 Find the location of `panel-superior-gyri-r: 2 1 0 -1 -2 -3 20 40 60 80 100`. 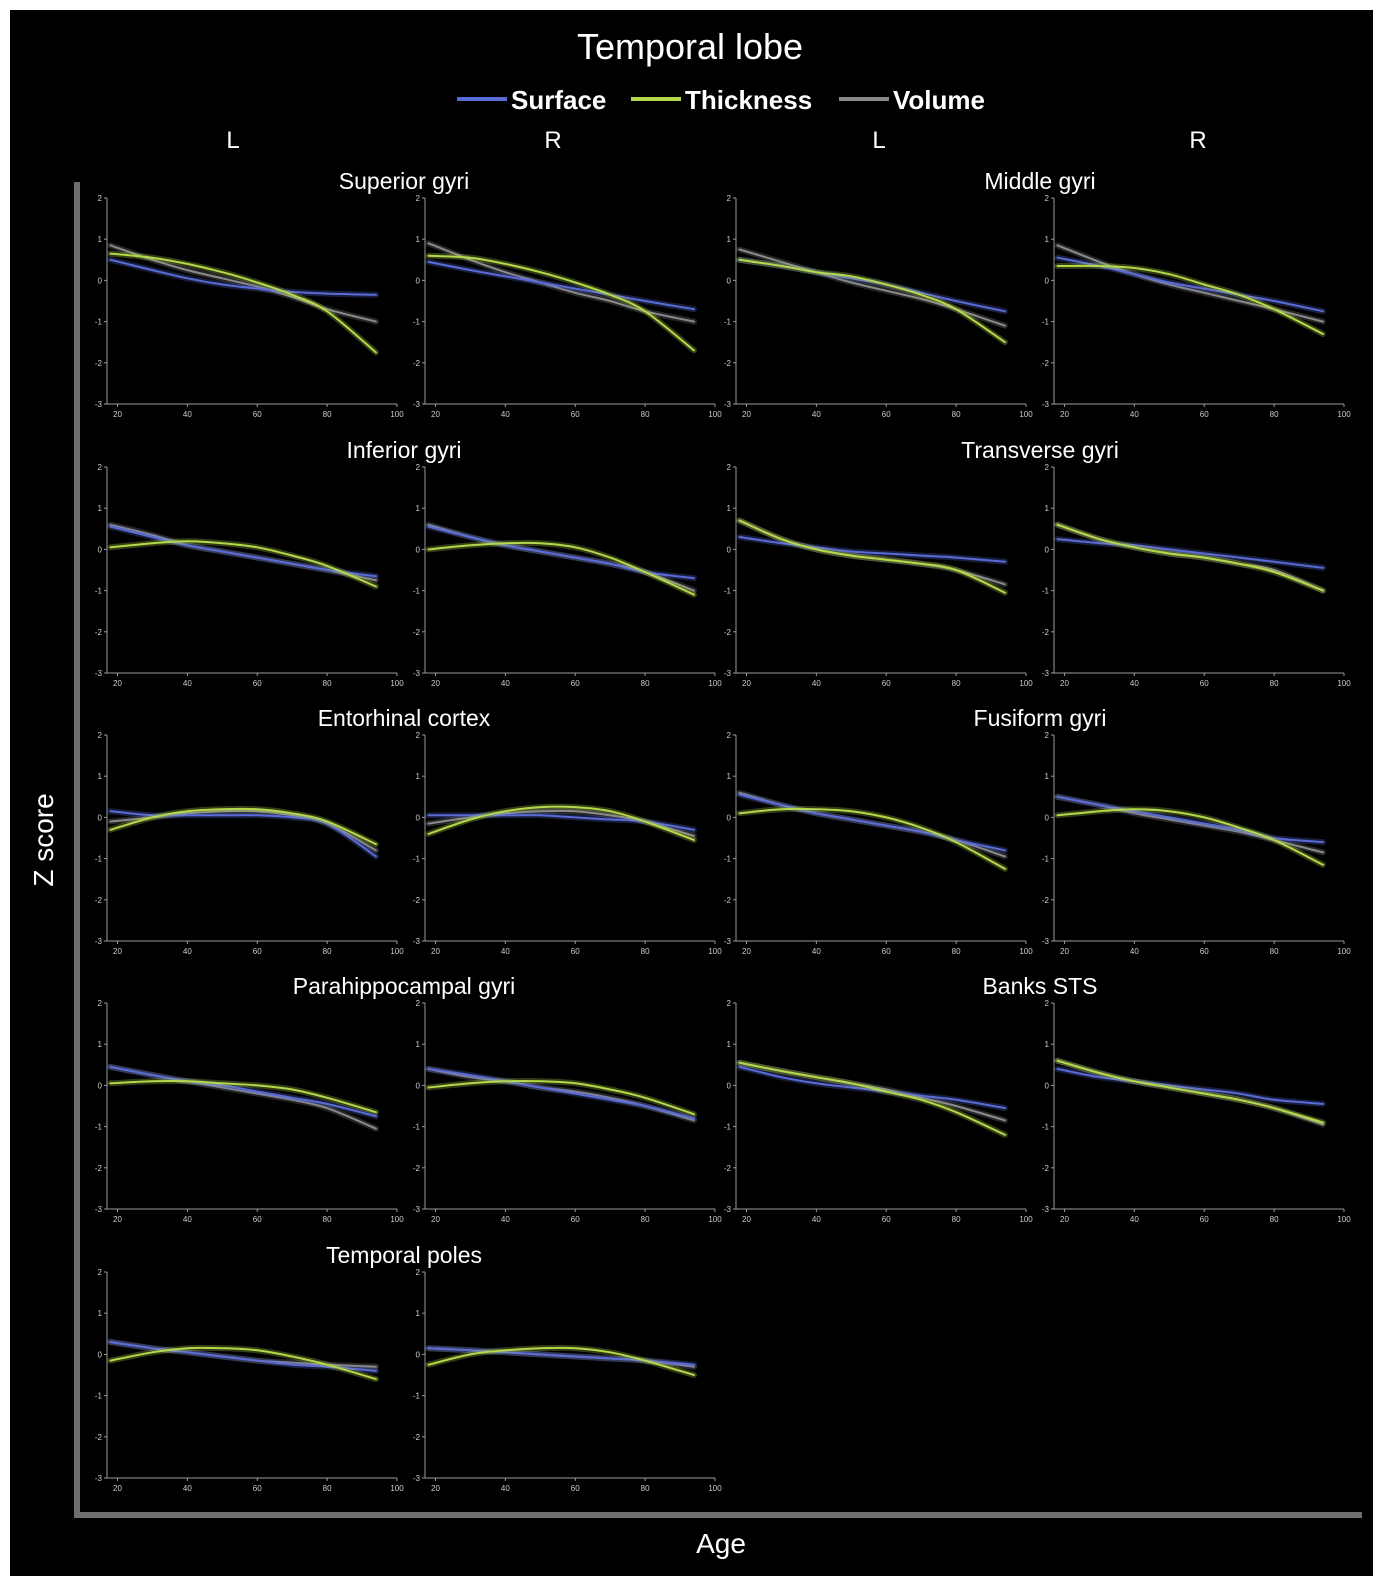

panel-superior-gyri-r: 2 1 0 -1 -2 -3 20 40 60 80 100 is located at coordinates (567, 306).